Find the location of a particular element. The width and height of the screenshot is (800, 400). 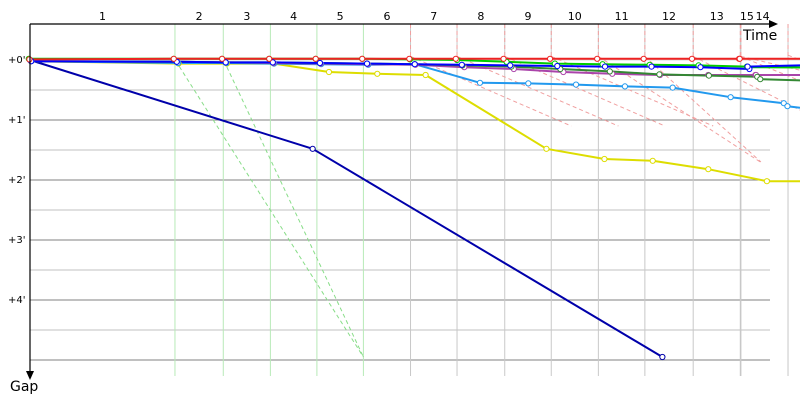

lap-label: 5 is located at coordinates (340, 16).